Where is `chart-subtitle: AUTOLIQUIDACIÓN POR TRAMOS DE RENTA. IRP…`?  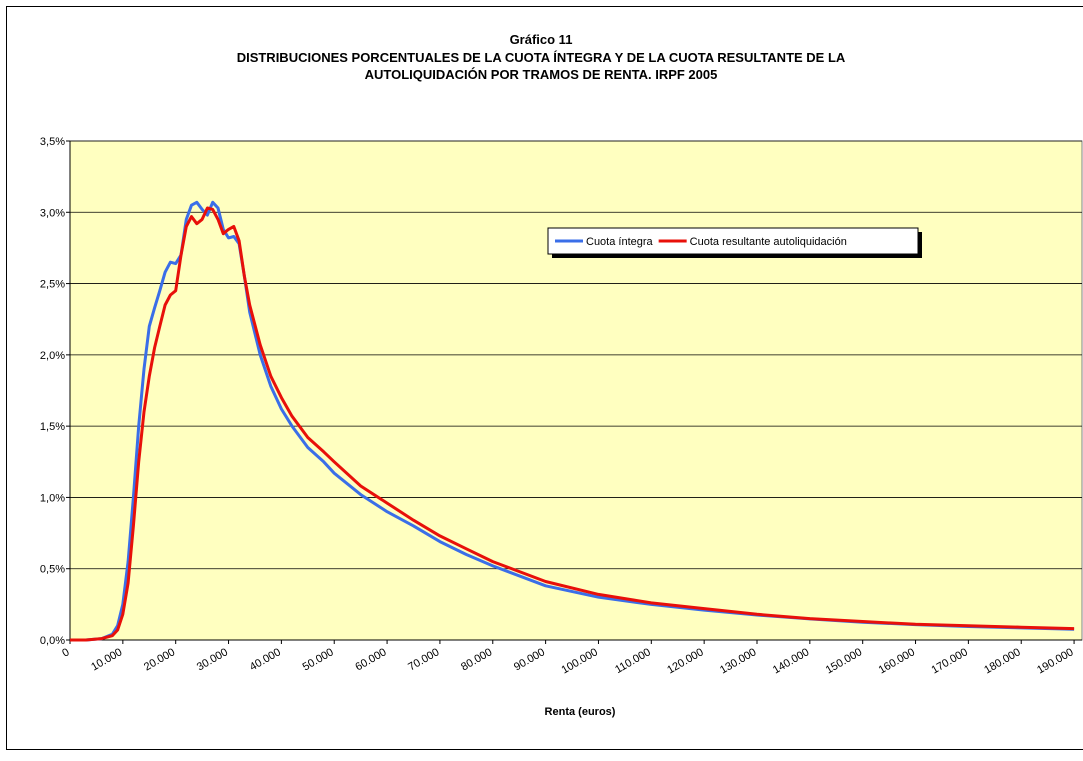
chart-subtitle: AUTOLIQUIDACIÓN POR TRAMOS DE RENTA. IRP… is located at coordinates (541, 74).